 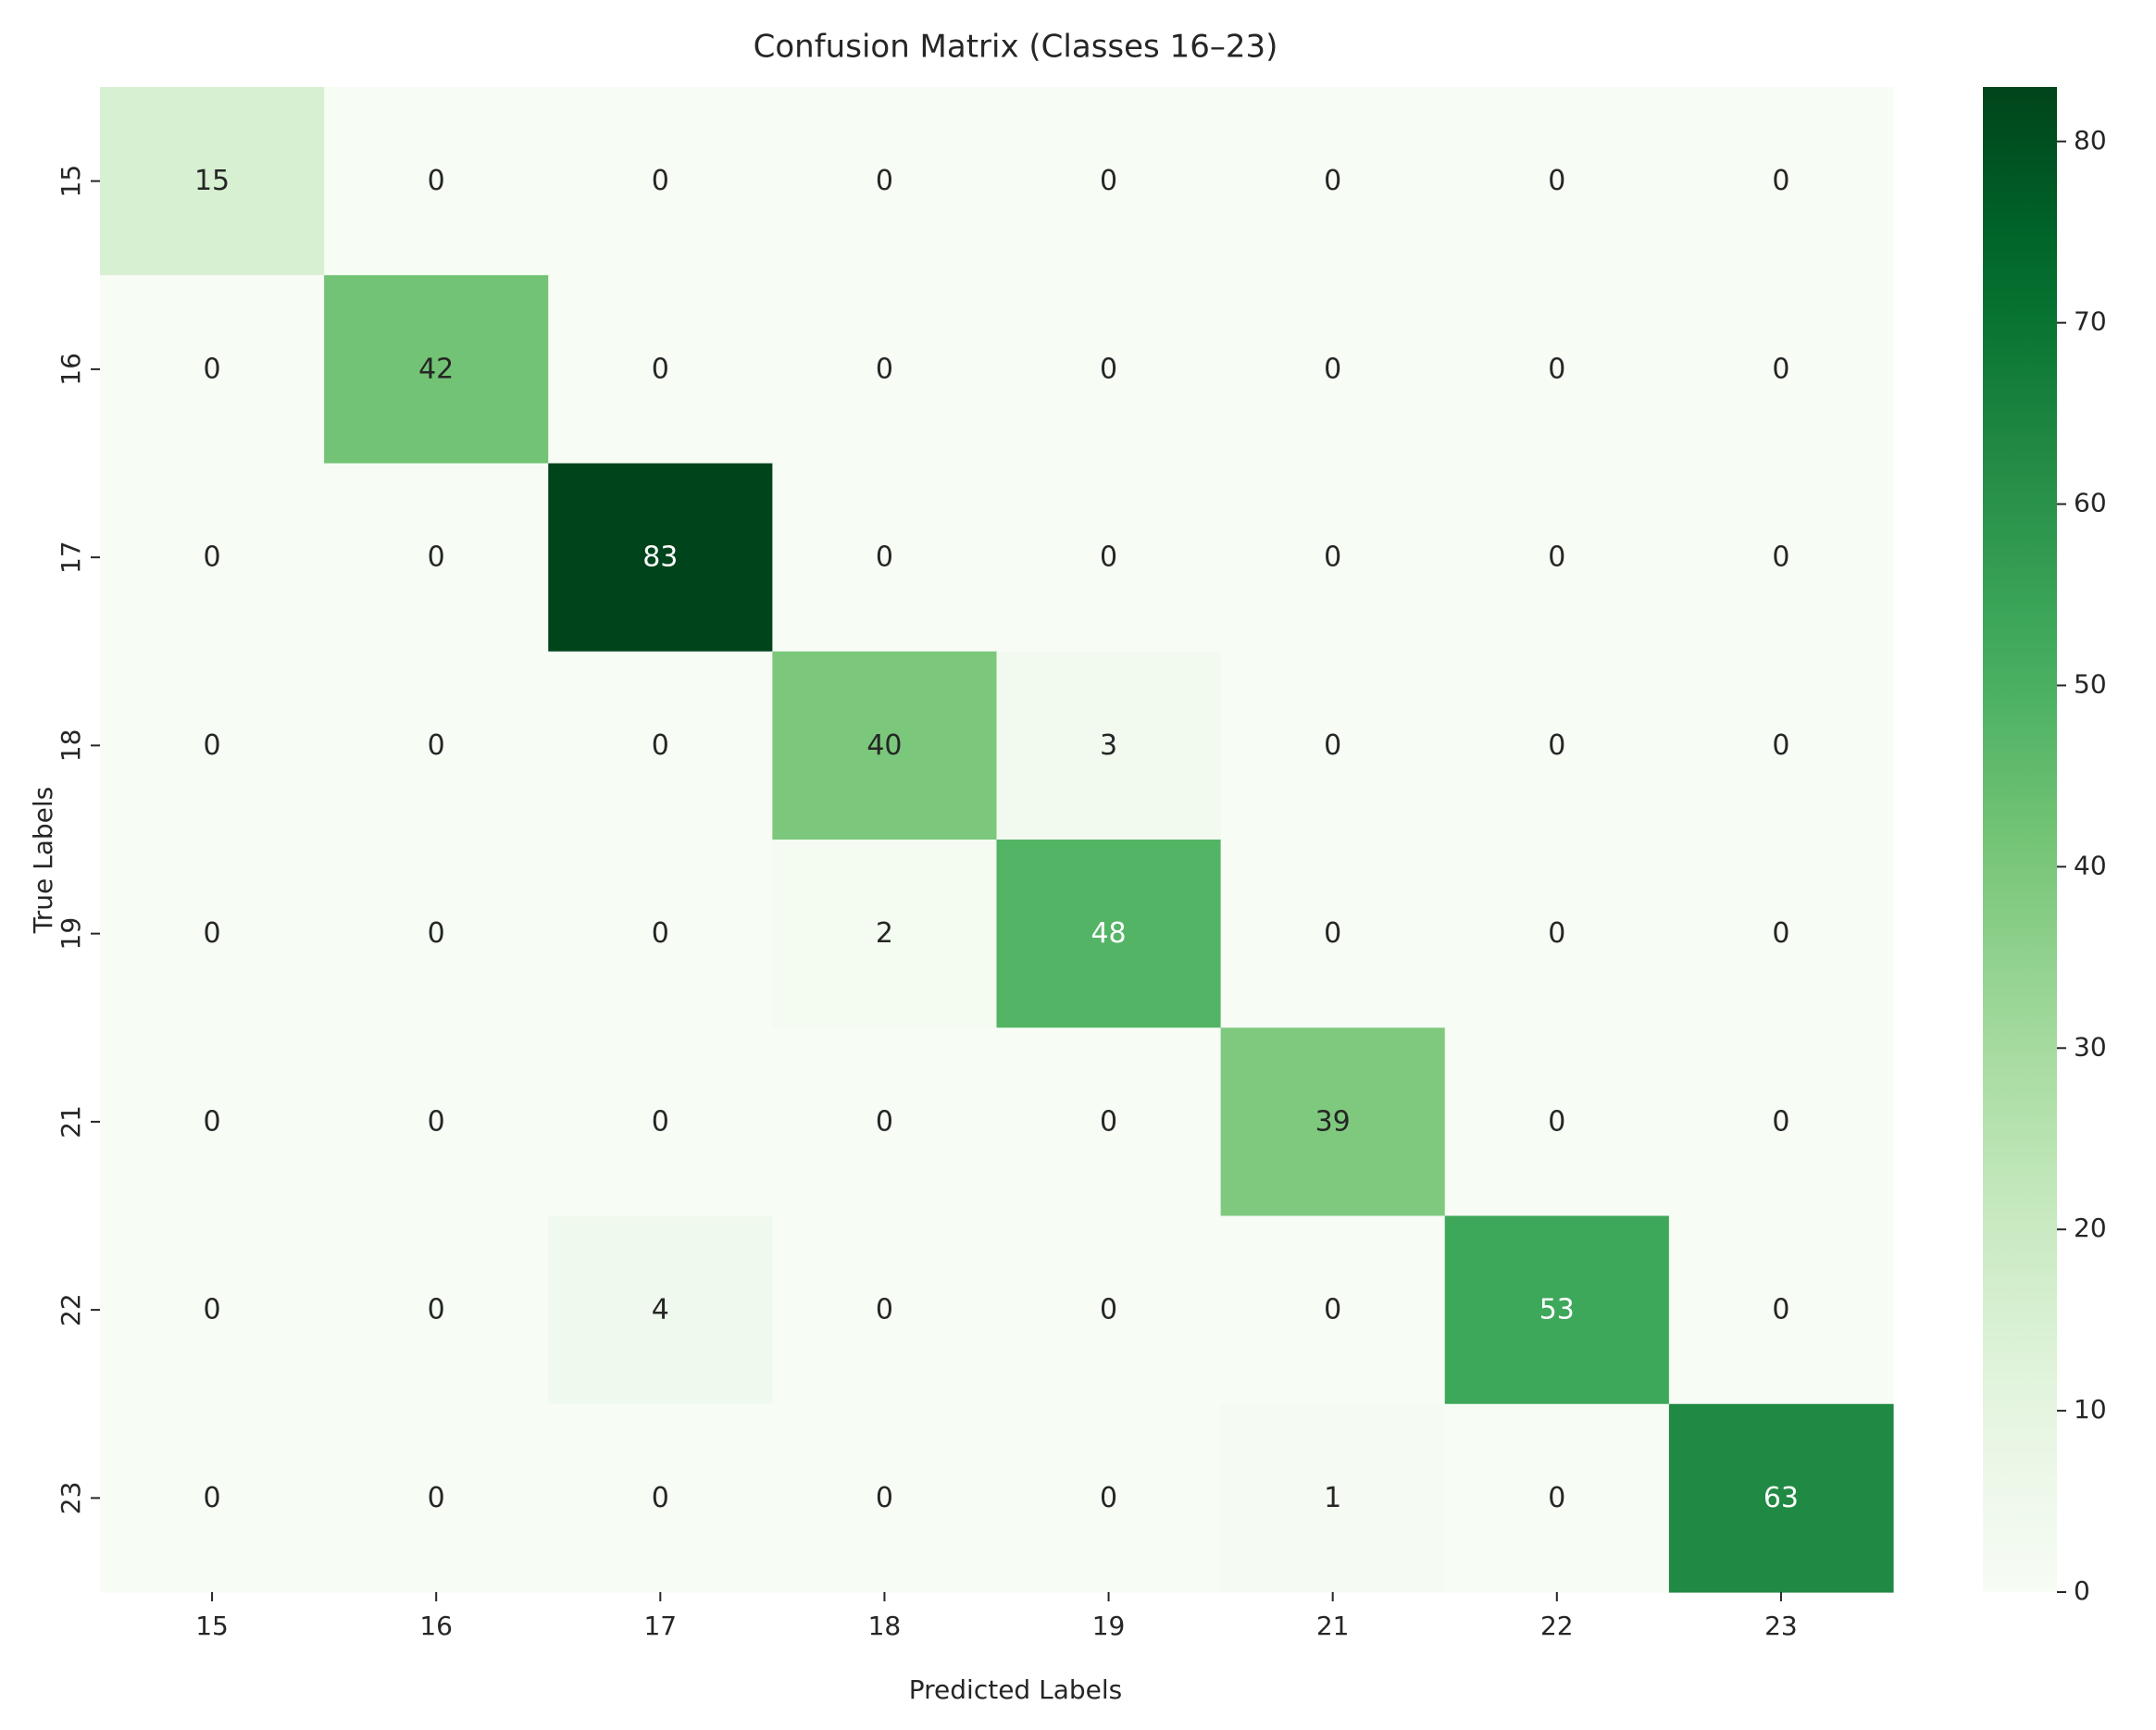 I want to click on cell-value-label: 15, so click(x=212, y=181).